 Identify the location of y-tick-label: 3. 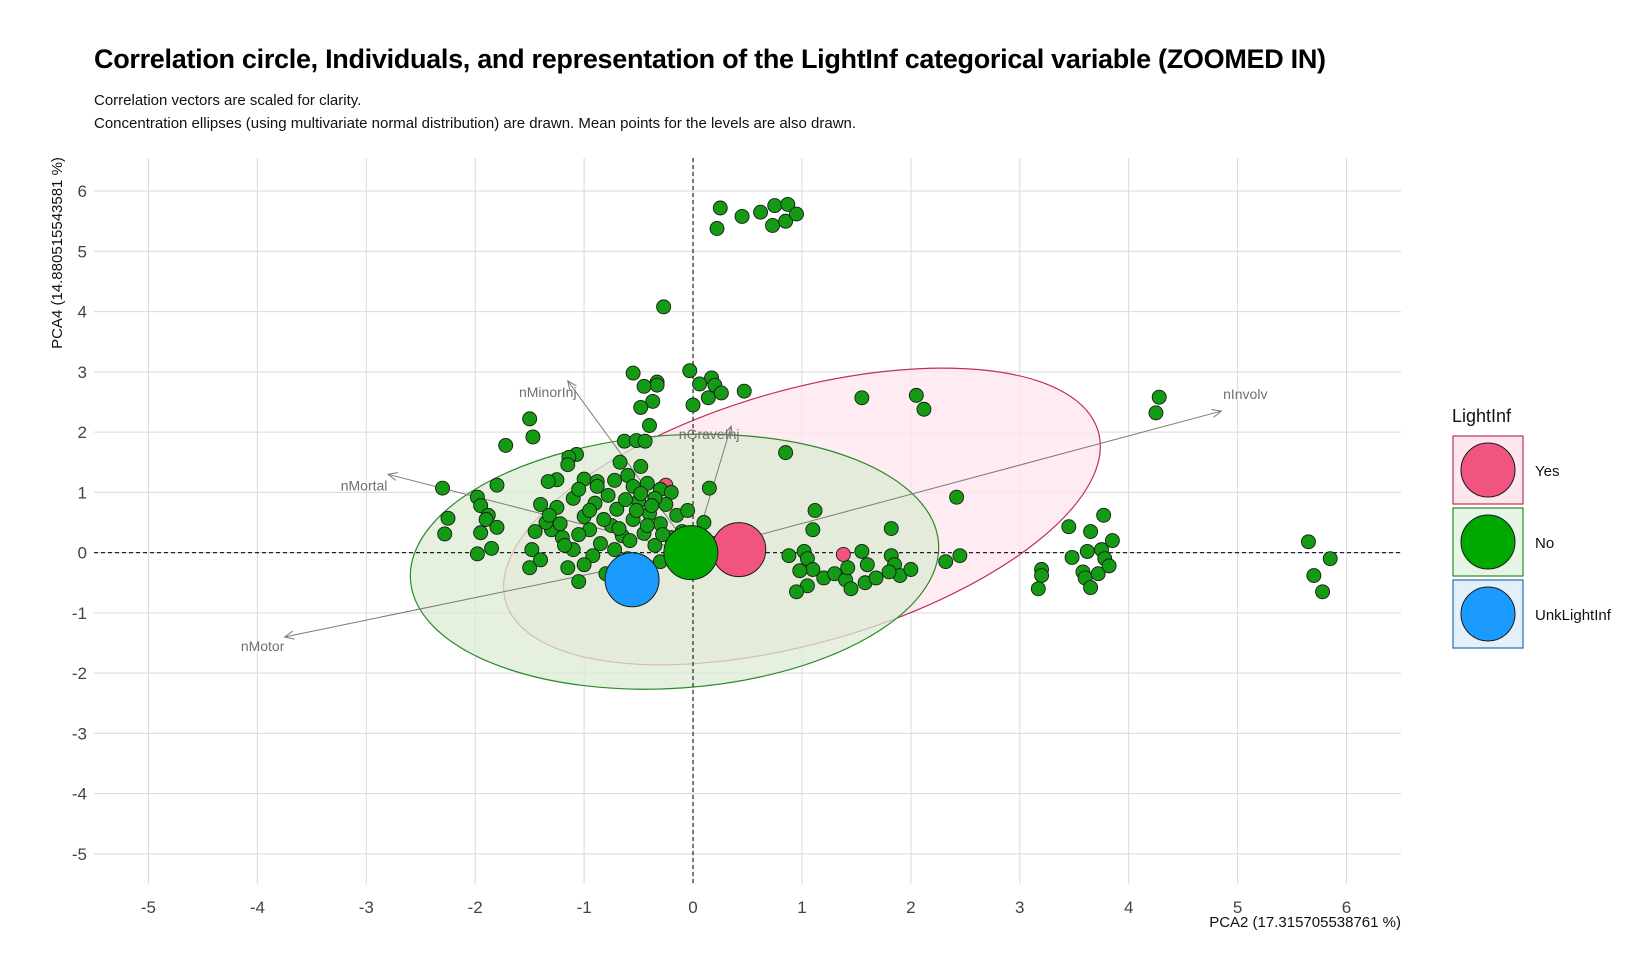
(82, 372).